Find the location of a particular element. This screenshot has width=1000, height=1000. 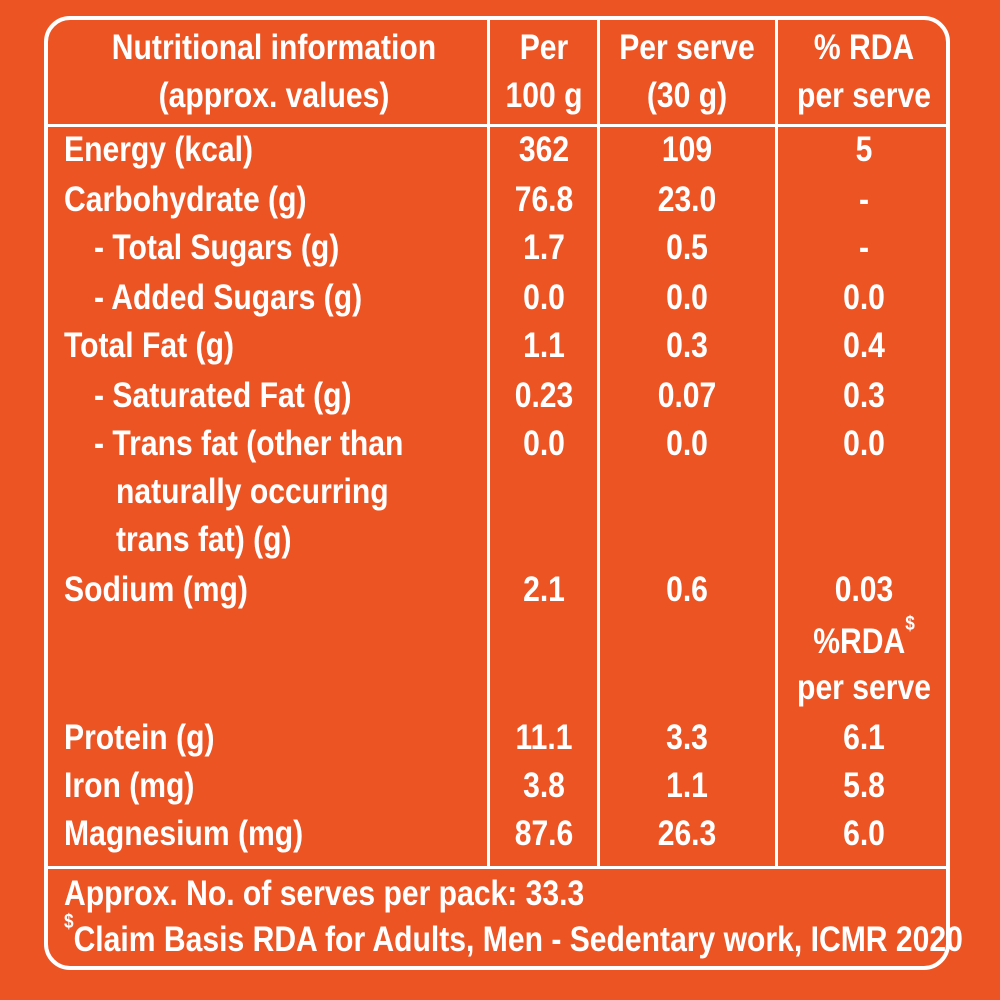

cell-rda: 6.1 is located at coordinates (864, 737).